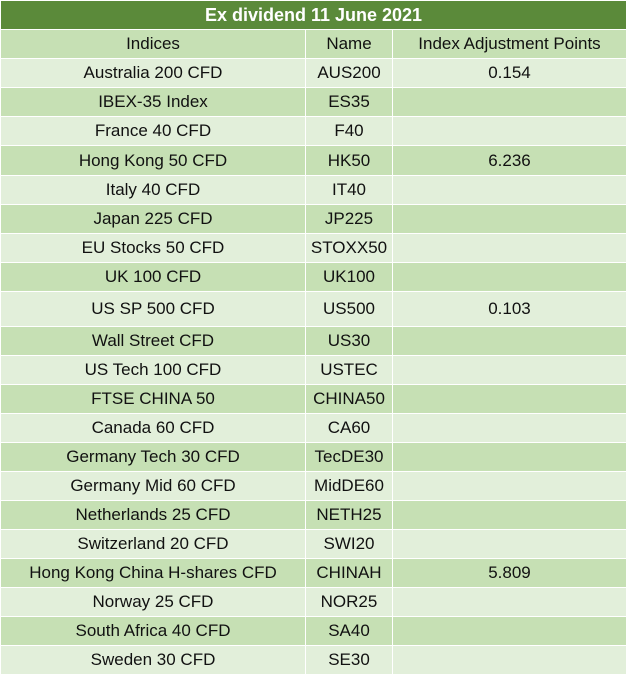 This screenshot has width=626, height=675. What do you see at coordinates (153, 573) in the screenshot?
I see `cell-index: Hong Kong China H-shares CFD` at bounding box center [153, 573].